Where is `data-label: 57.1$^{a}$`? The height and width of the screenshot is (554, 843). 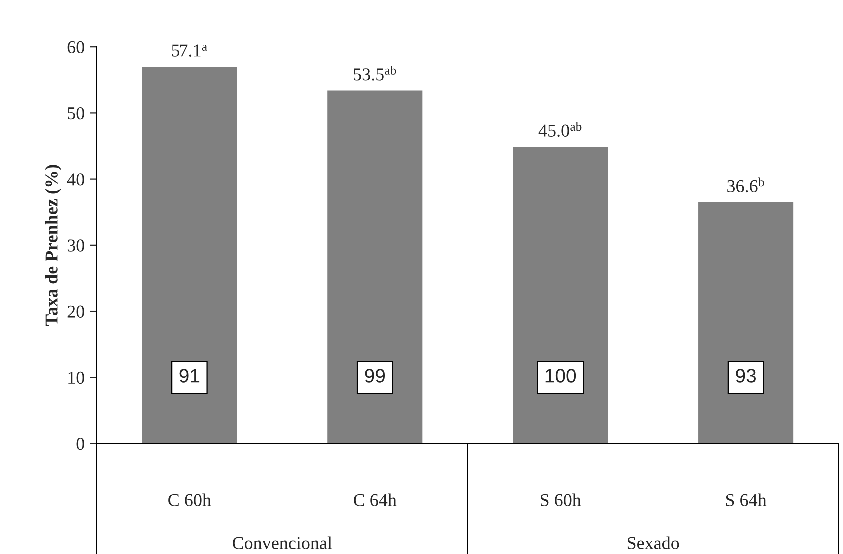 data-label: 57.1$^{a}$ is located at coordinates (190, 50).